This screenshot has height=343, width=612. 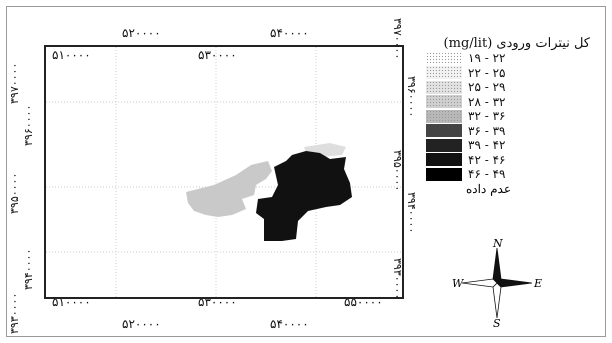 I want to click on compass-e: E, so click(x=537, y=283).